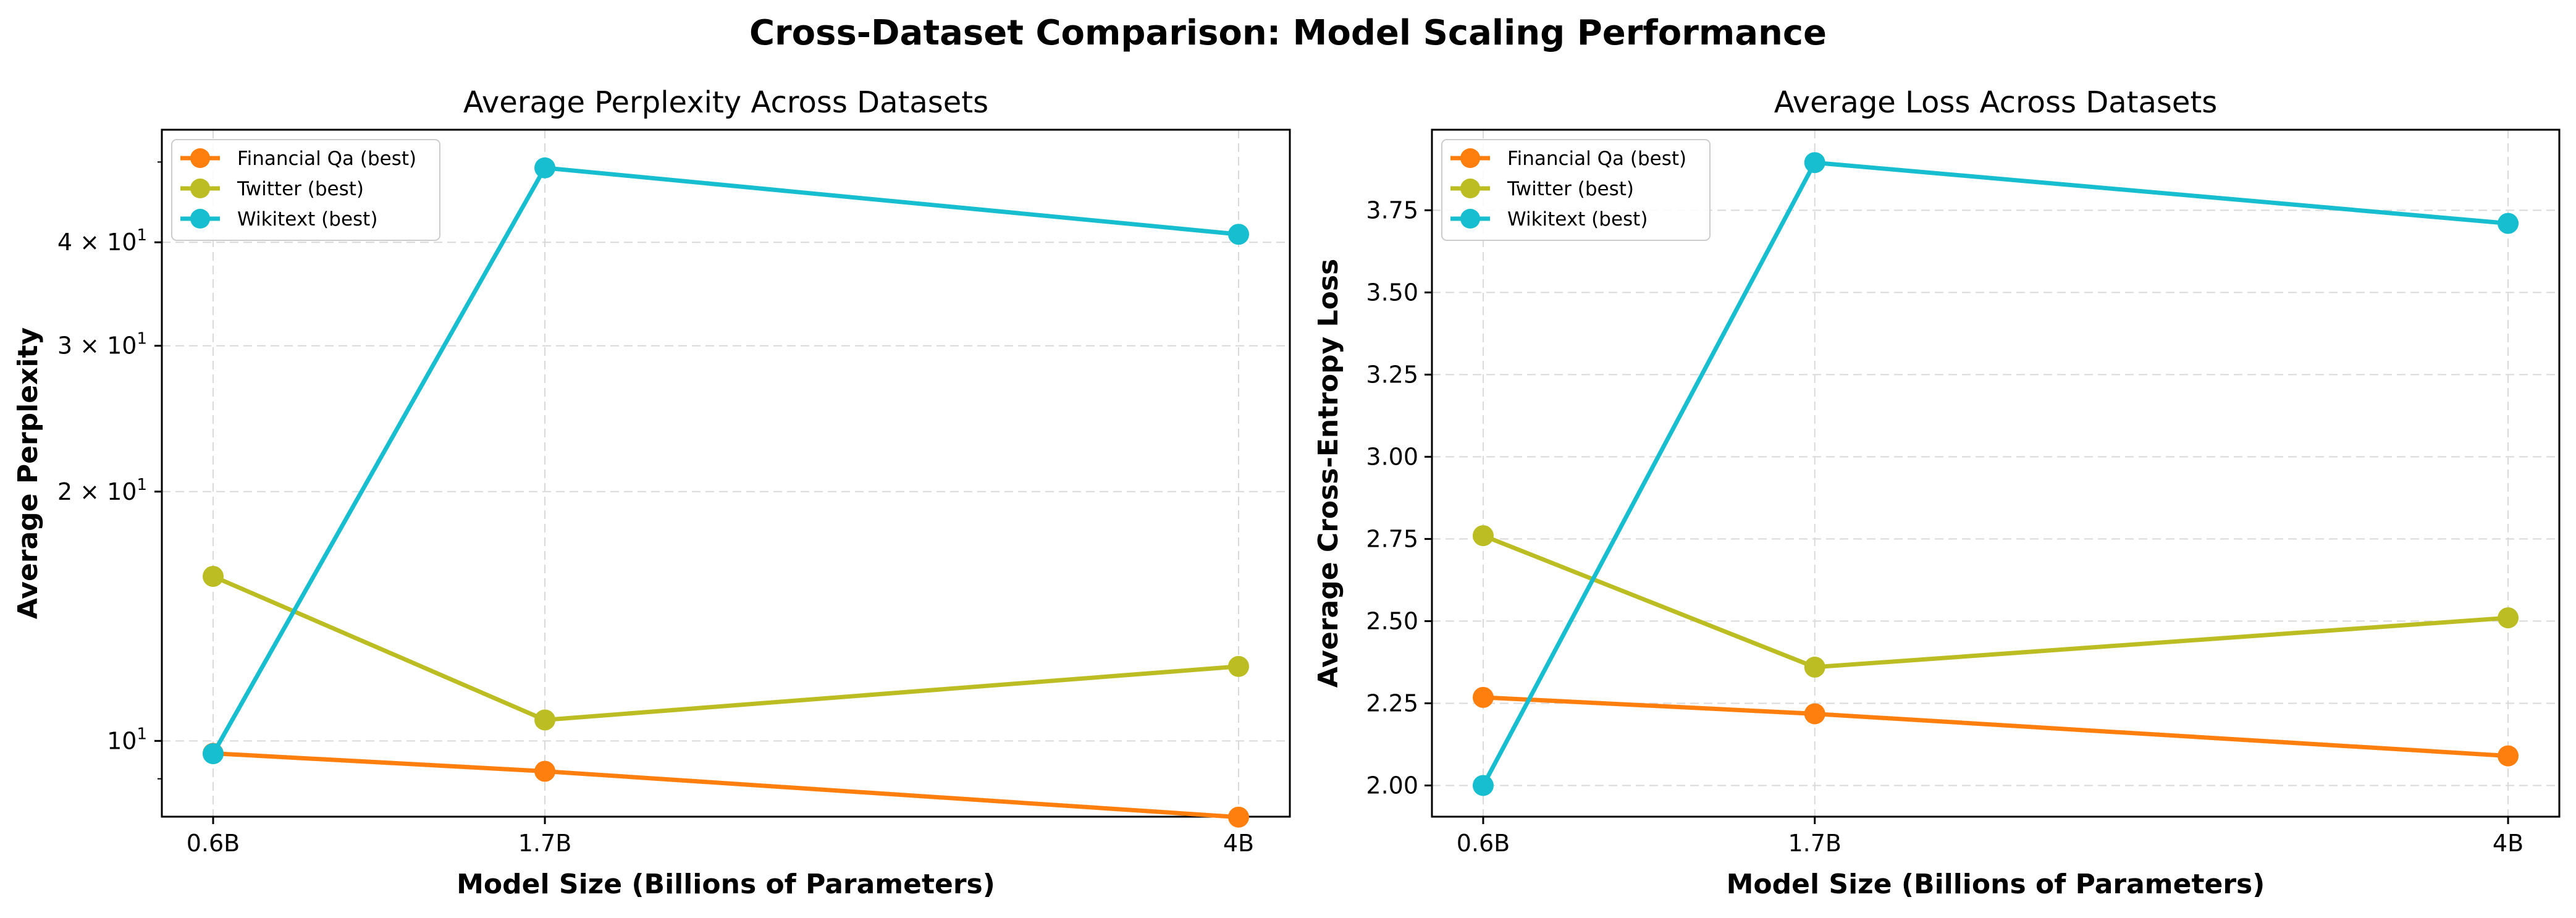  I want to click on y-tick-label: 2 × 101, so click(102, 491).